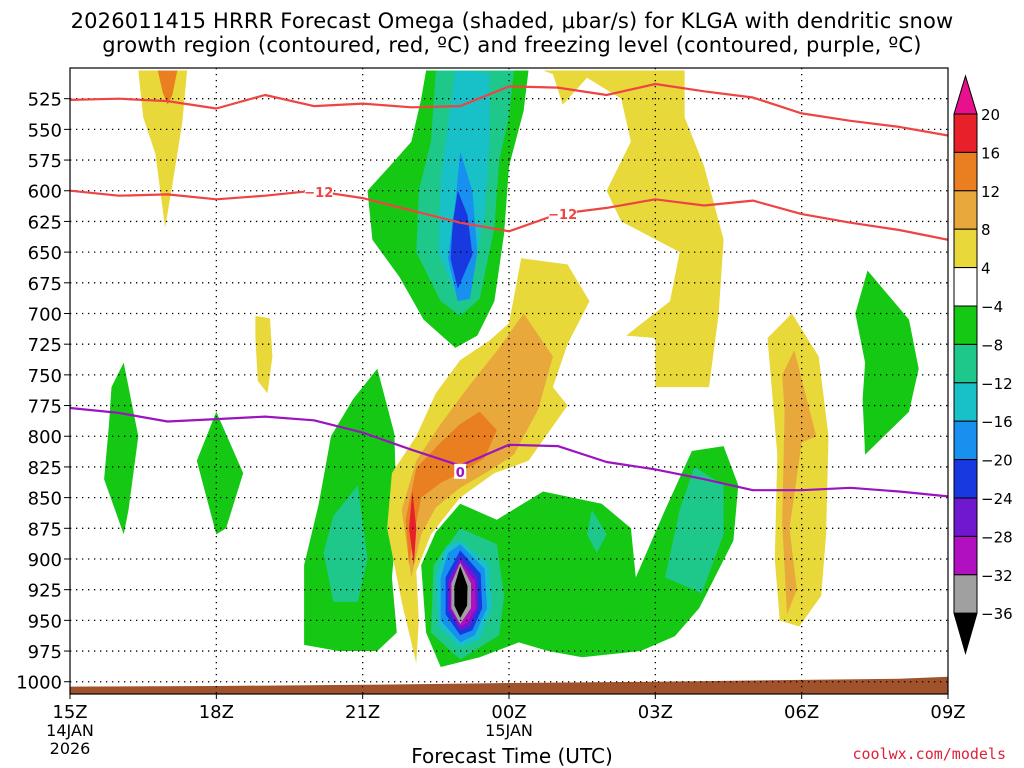 The image size is (1024, 768). What do you see at coordinates (45, 161) in the screenshot?
I see `y-tick-label-575: 575` at bounding box center [45, 161].